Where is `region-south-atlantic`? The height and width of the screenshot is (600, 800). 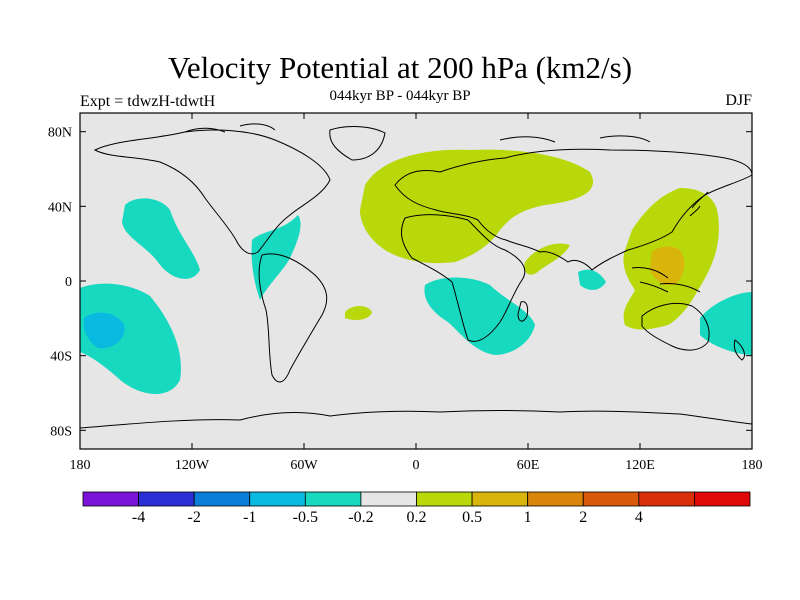 region-south-atlantic is located at coordinates (358, 313).